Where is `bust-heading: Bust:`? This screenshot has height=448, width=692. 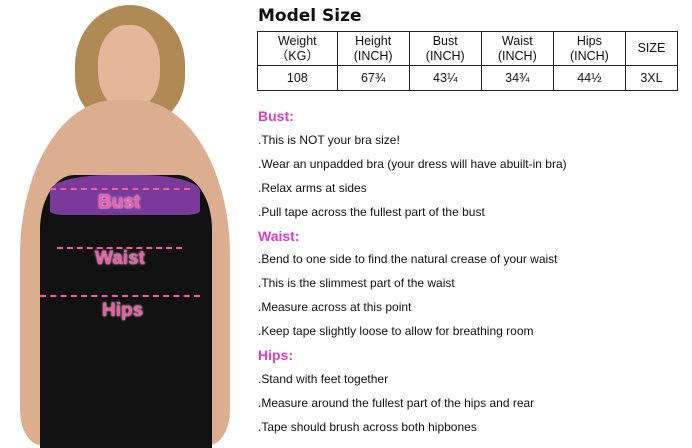 bust-heading: Bust: is located at coordinates (276, 116).